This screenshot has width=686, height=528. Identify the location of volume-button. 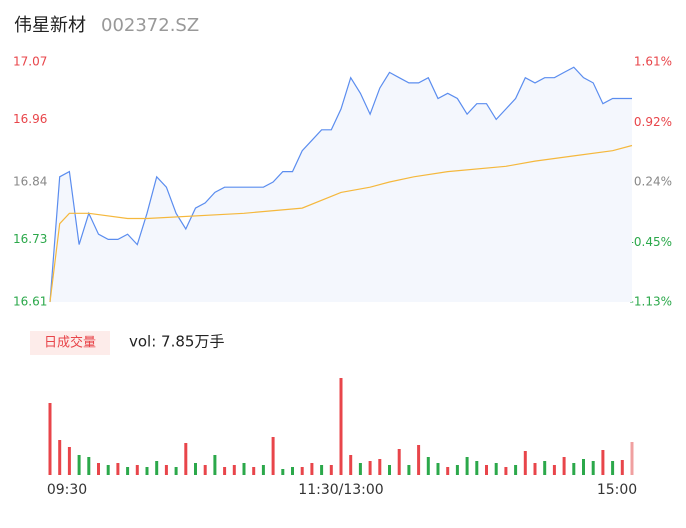
(70, 343).